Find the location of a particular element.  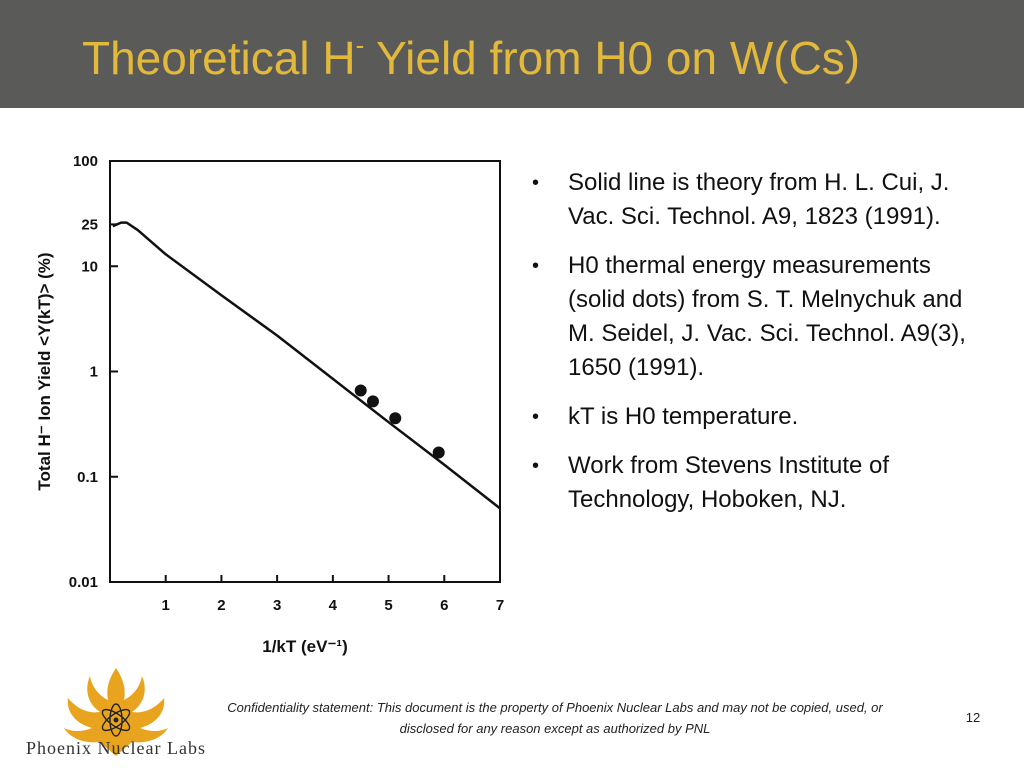

y-tick-label: 1 is located at coordinates (94, 372).